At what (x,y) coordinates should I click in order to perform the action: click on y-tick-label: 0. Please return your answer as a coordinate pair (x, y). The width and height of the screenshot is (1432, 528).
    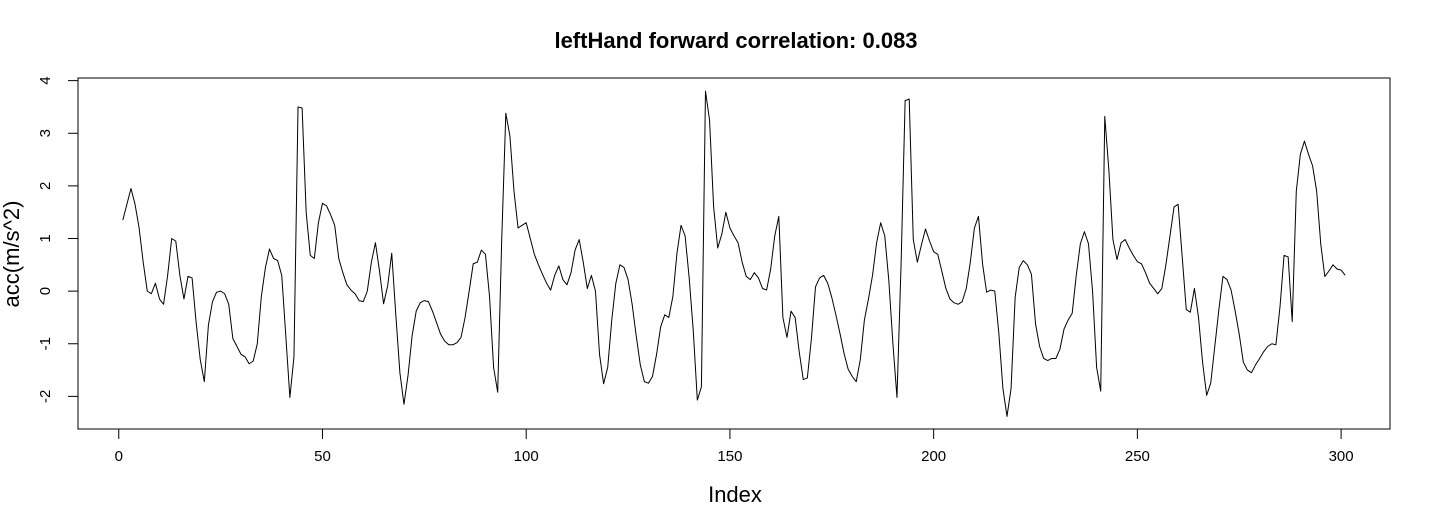
    Looking at the image, I should click on (45, 291).